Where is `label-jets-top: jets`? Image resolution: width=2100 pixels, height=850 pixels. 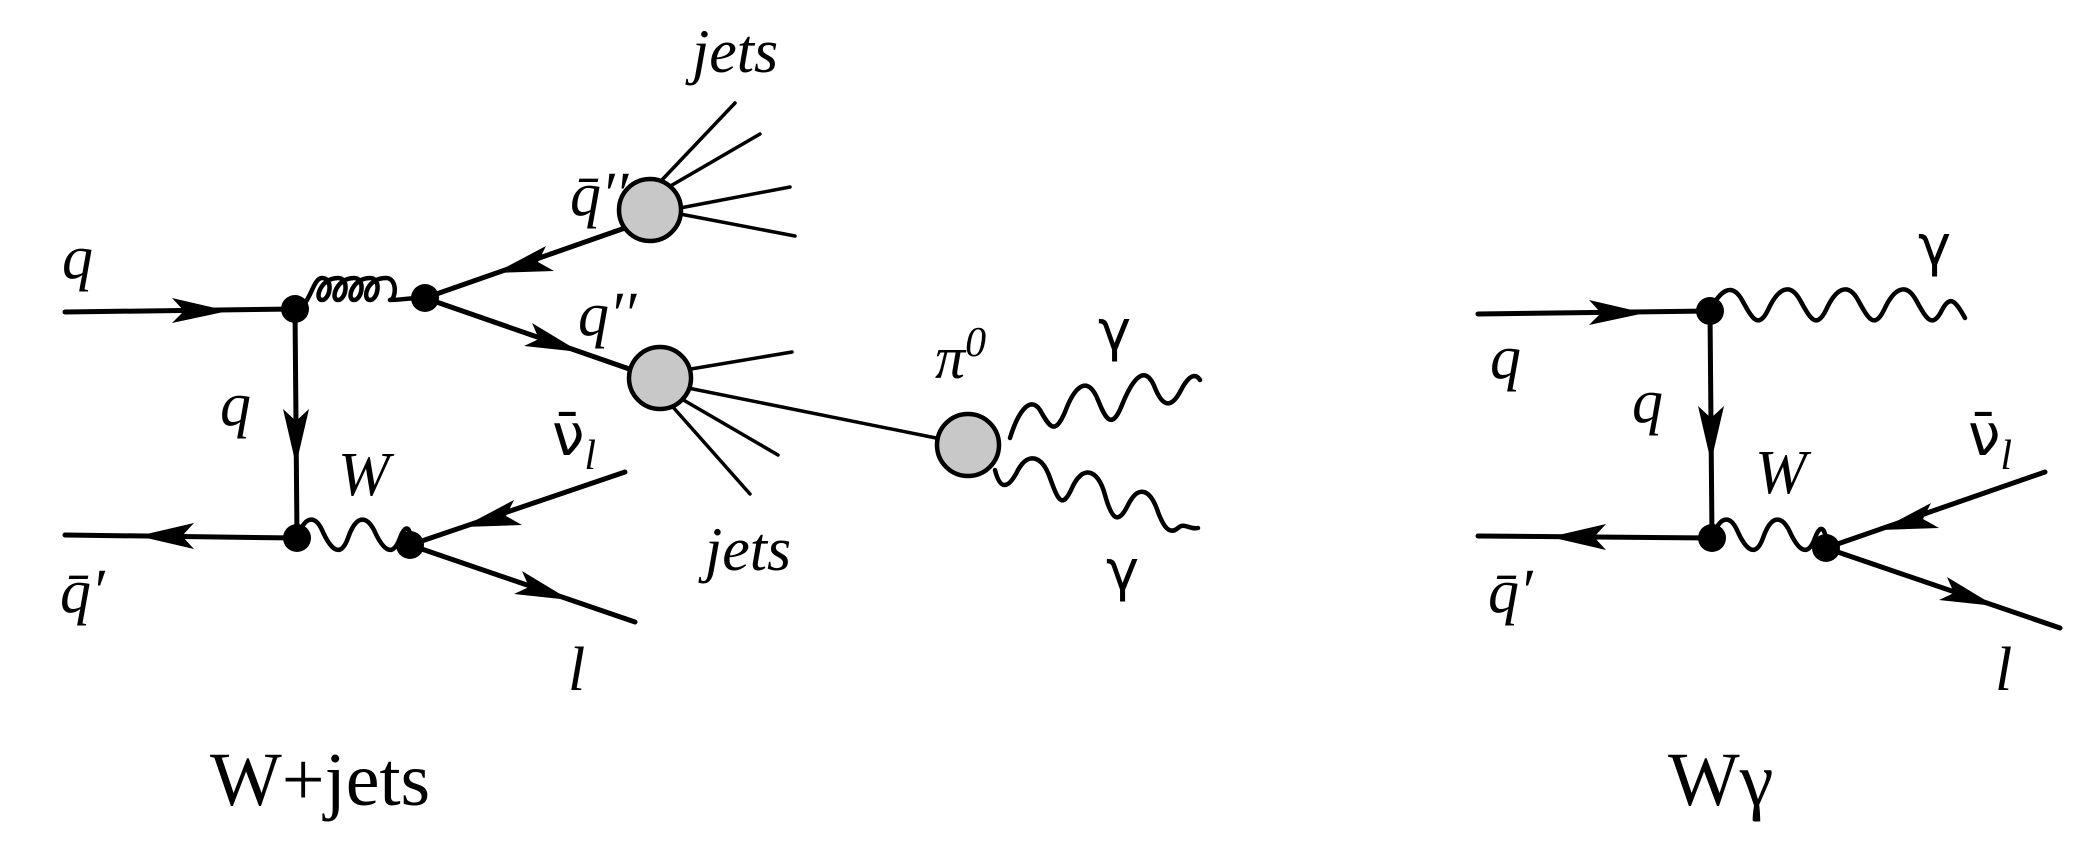 label-jets-top: jets is located at coordinates (731, 52).